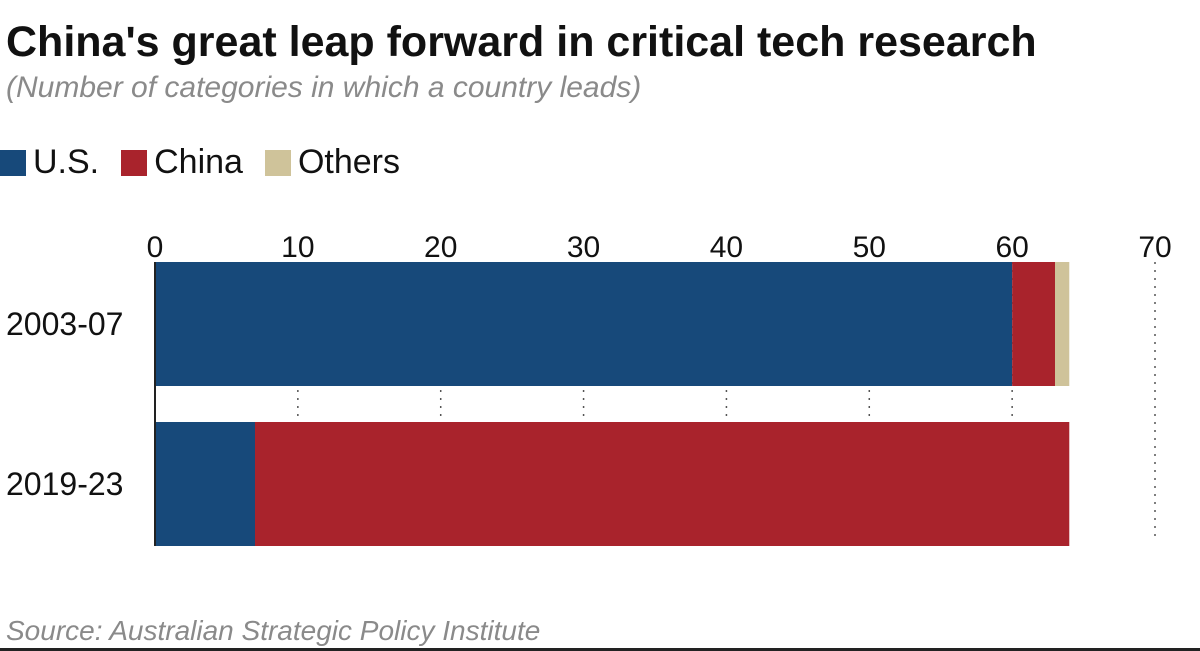 This screenshot has height=651, width=1200. I want to click on legend-swatch-us, so click(13, 162).